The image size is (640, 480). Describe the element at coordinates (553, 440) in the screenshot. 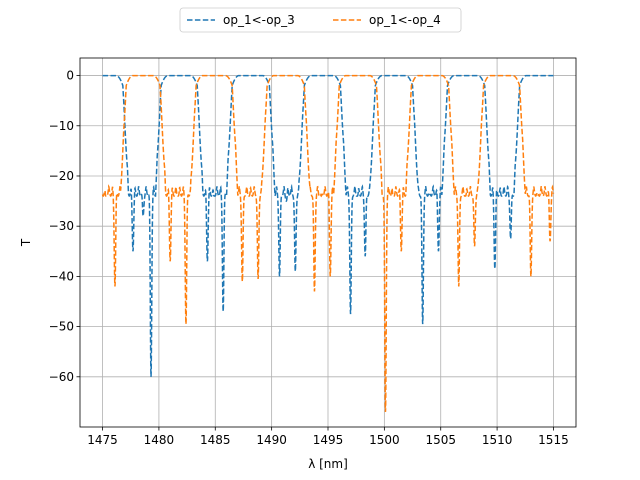

I see `x-tick-label: 1515` at that location.